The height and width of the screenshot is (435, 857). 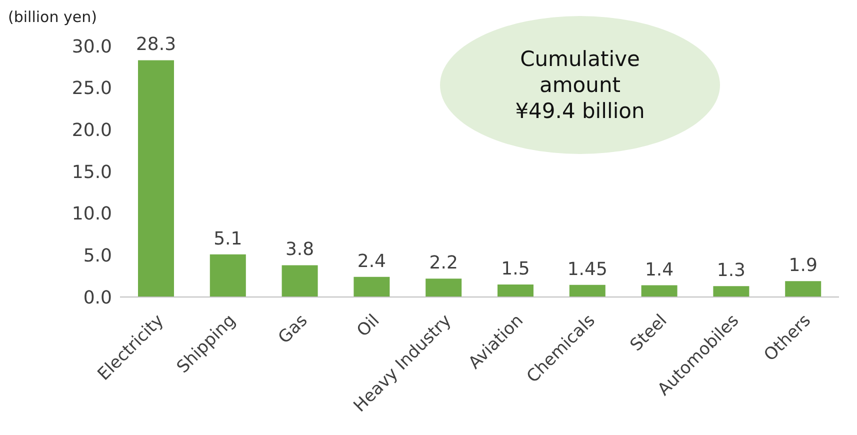 I want to click on y-tick-label: 25.0, so click(x=92, y=89).